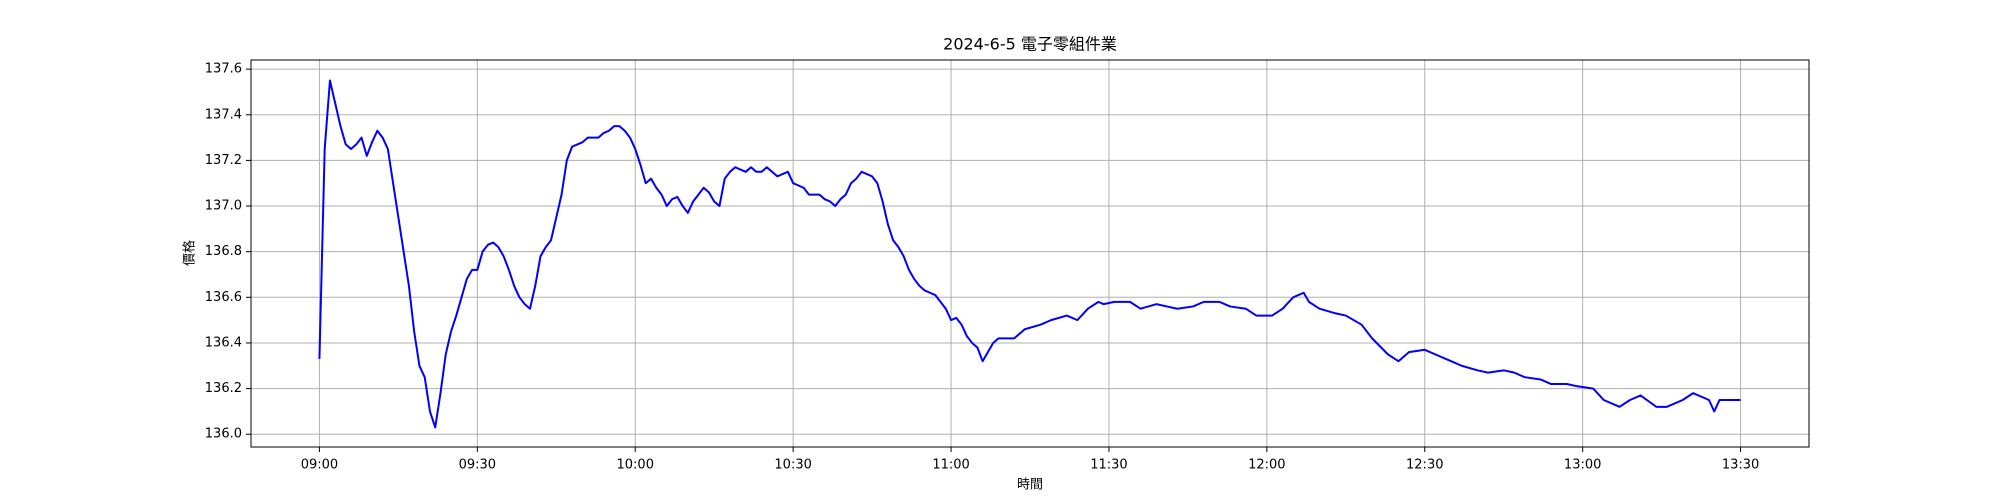 The image size is (2000, 500). I want to click on x-tick-label: 10:30, so click(792, 465).